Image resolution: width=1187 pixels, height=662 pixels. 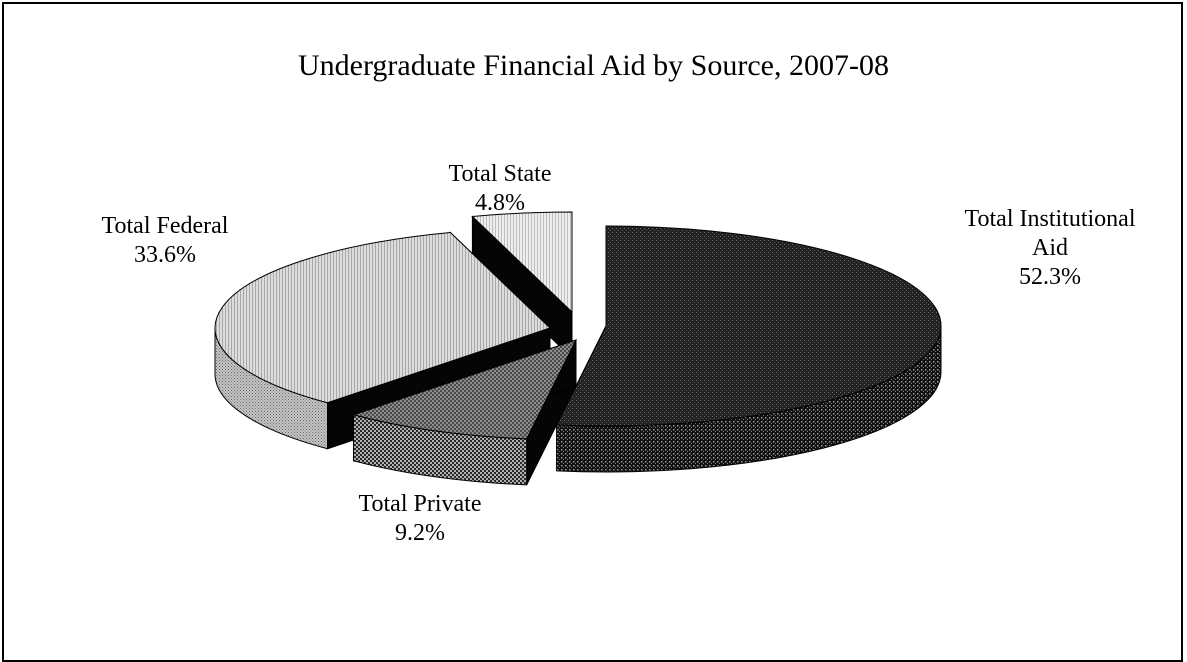 I want to click on slice-label-name-line-1: Total Institutional, so click(x=1050, y=219).